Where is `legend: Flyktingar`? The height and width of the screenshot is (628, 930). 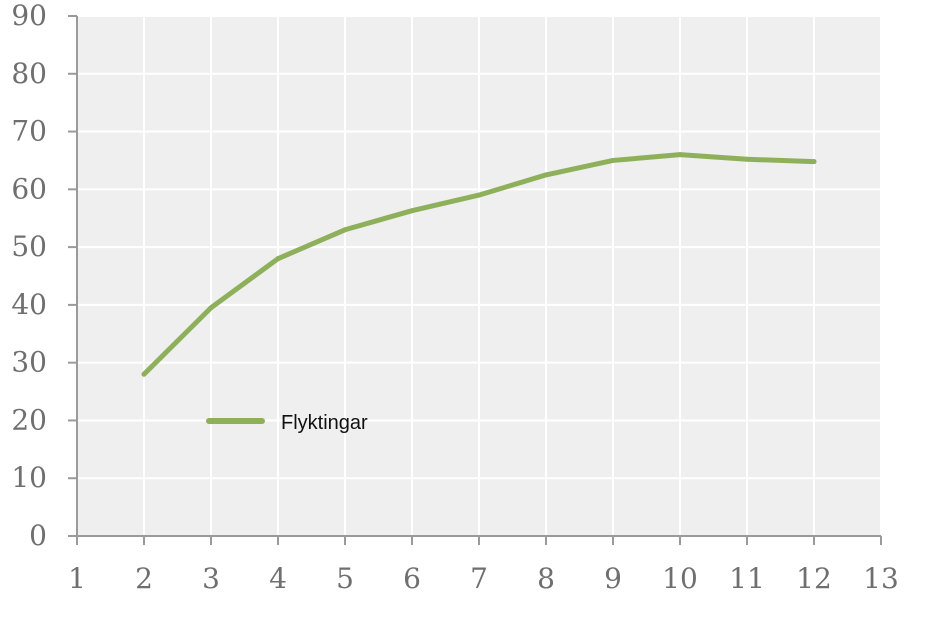
legend: Flyktingar is located at coordinates (287, 423).